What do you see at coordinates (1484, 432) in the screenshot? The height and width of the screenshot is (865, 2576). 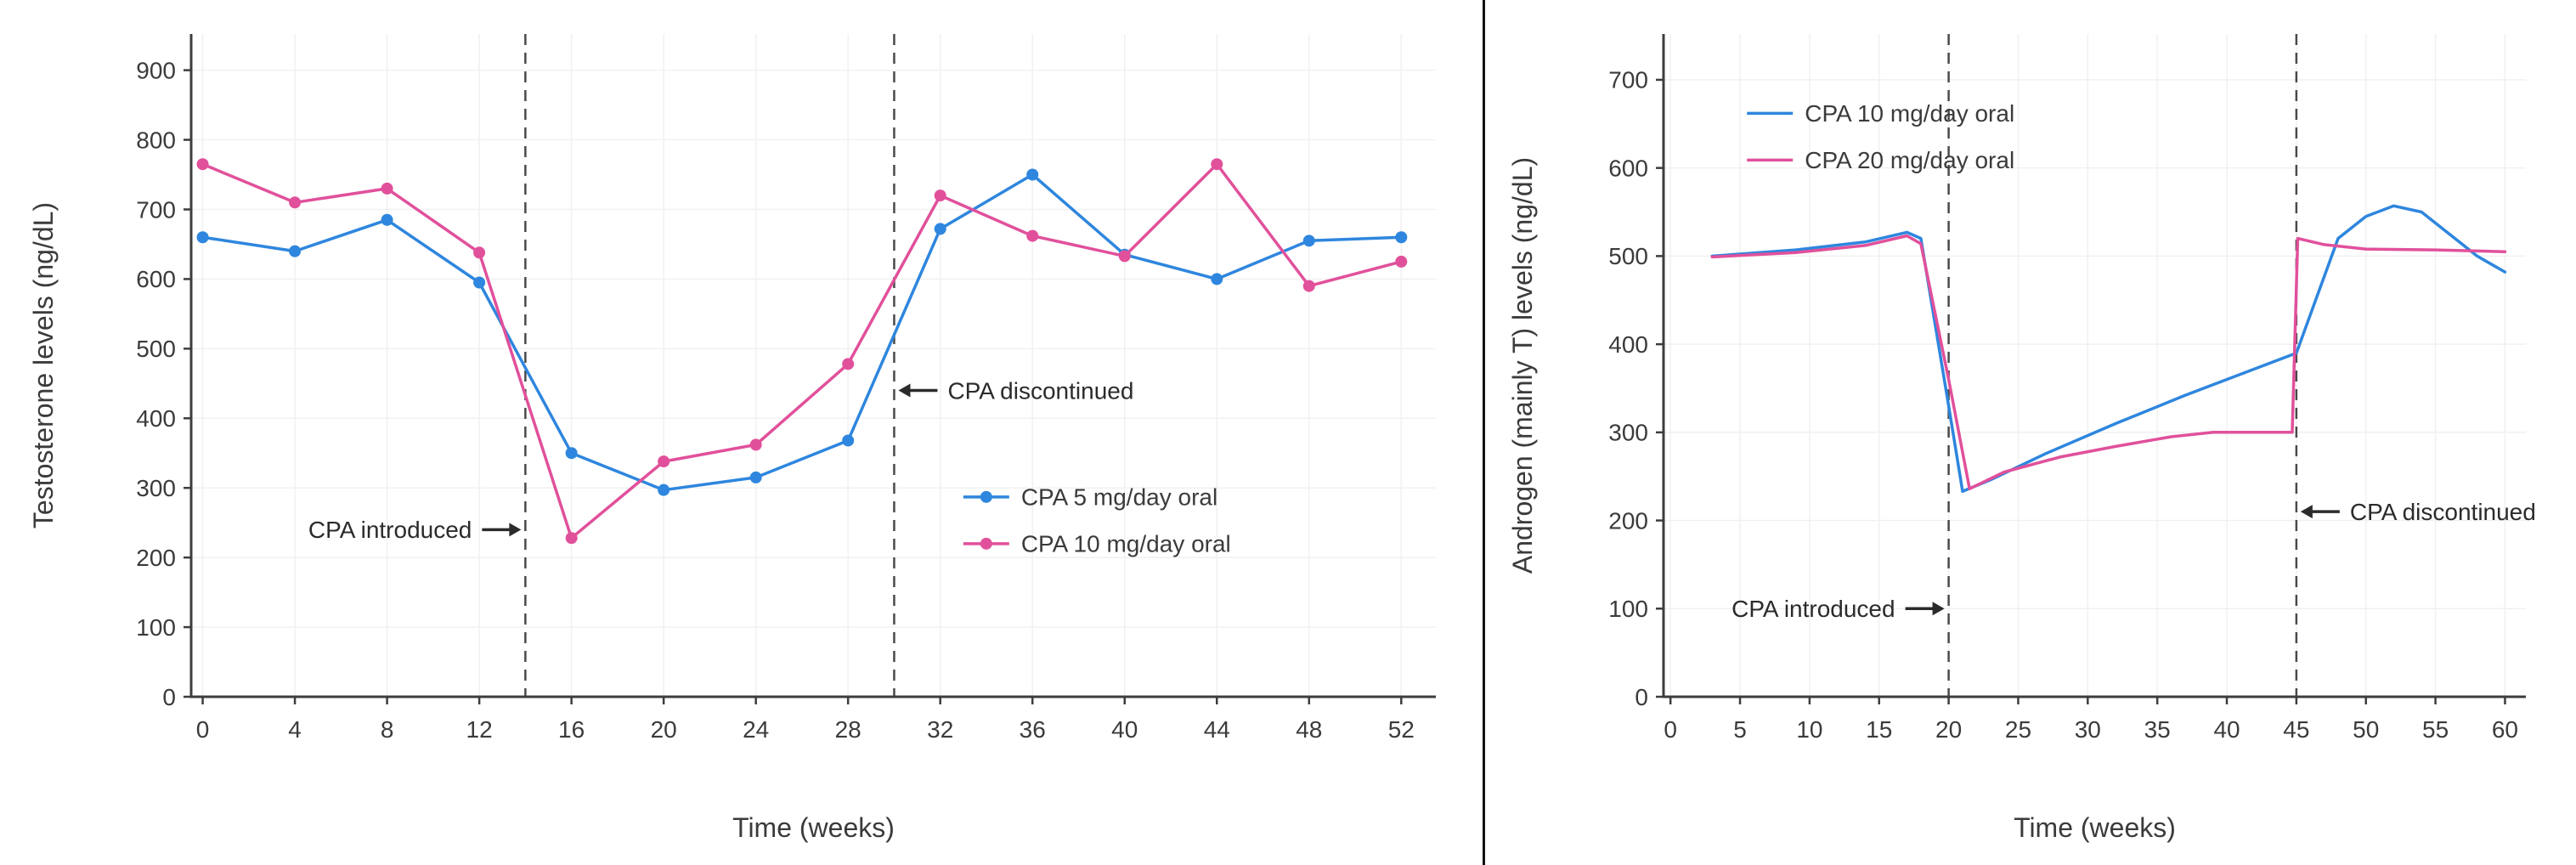 I see `panel-divider` at bounding box center [1484, 432].